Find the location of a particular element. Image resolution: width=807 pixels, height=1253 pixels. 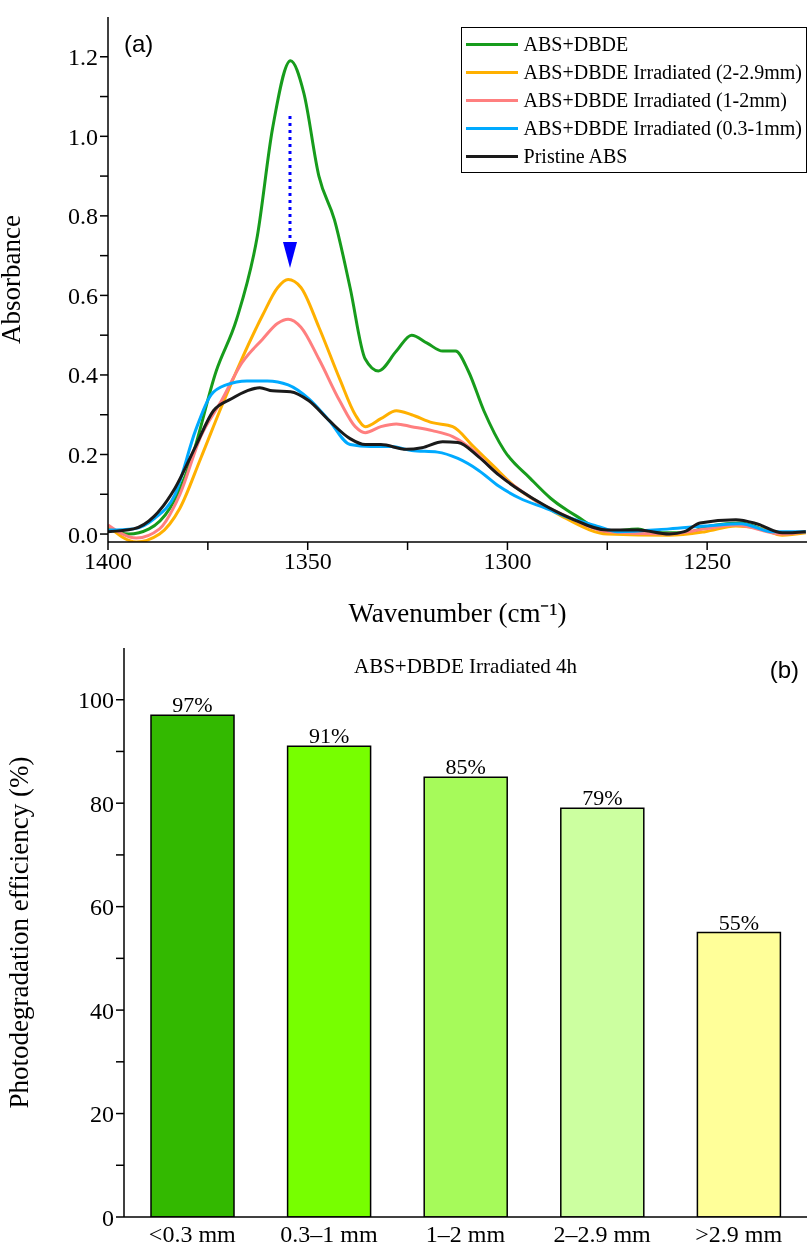

annotation: (a) is located at coordinates (139, 44).